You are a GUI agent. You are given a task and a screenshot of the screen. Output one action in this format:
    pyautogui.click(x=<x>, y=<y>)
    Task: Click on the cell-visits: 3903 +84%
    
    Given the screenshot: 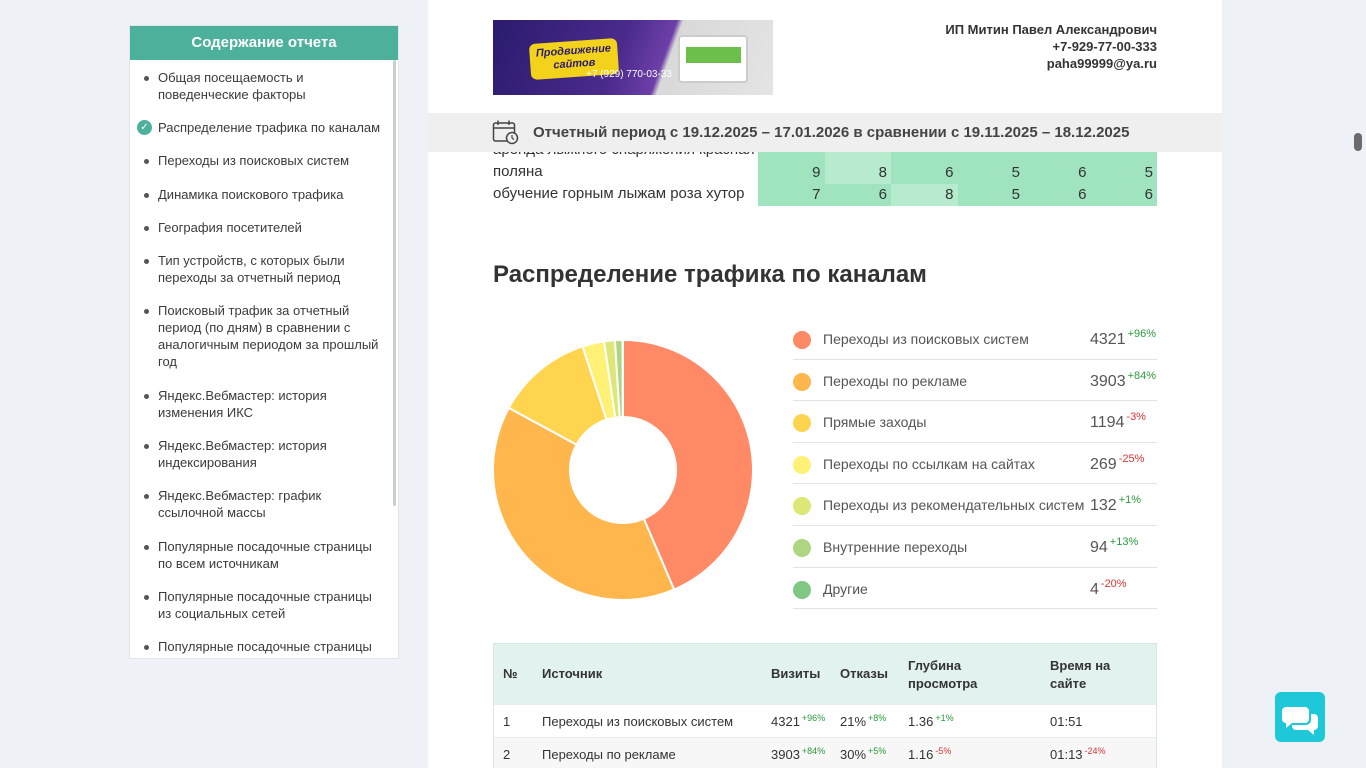 What is the action you would take?
    pyautogui.click(x=798, y=754)
    